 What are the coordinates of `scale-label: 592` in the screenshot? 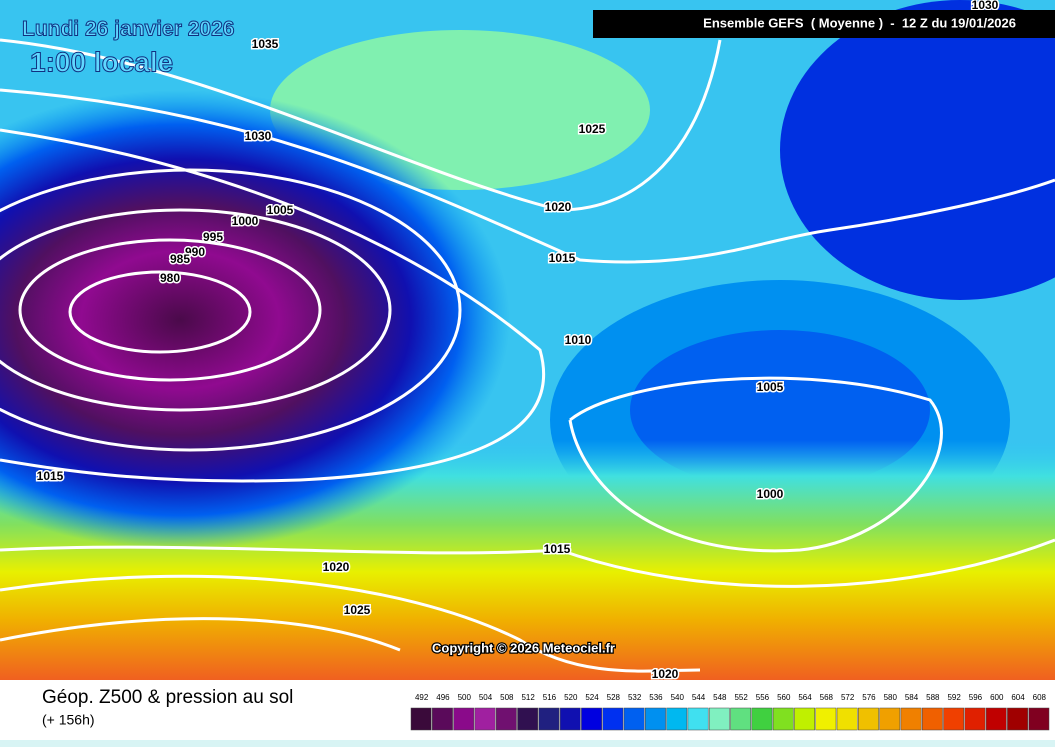 It's located at (954, 697).